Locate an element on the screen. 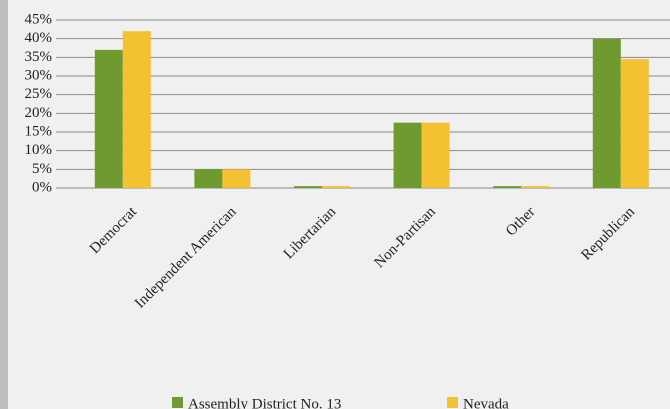 Image resolution: width=670 pixels, height=409 pixels. y-tick-label: 35% is located at coordinates (39, 57).